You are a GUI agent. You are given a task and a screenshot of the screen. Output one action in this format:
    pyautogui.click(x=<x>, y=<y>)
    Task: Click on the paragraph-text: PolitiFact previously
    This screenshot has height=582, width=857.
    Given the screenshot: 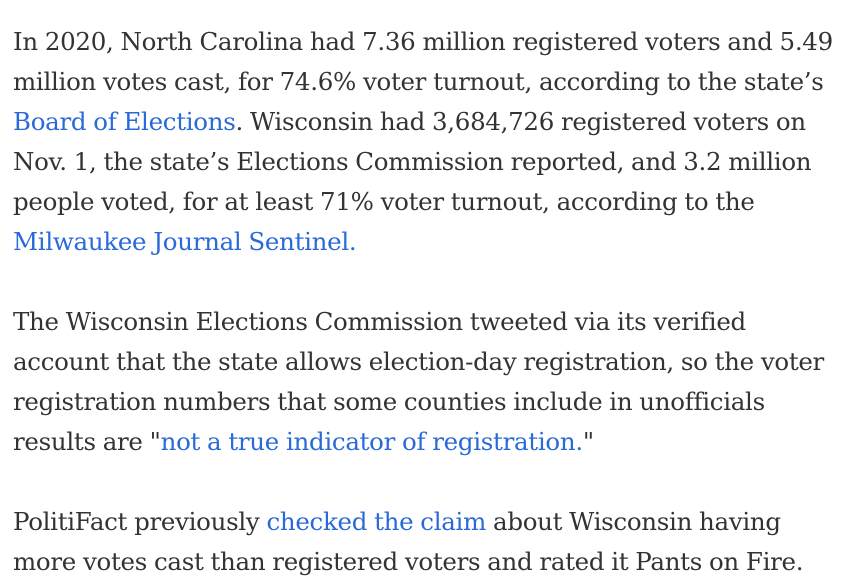 What is the action you would take?
    pyautogui.click(x=140, y=521)
    